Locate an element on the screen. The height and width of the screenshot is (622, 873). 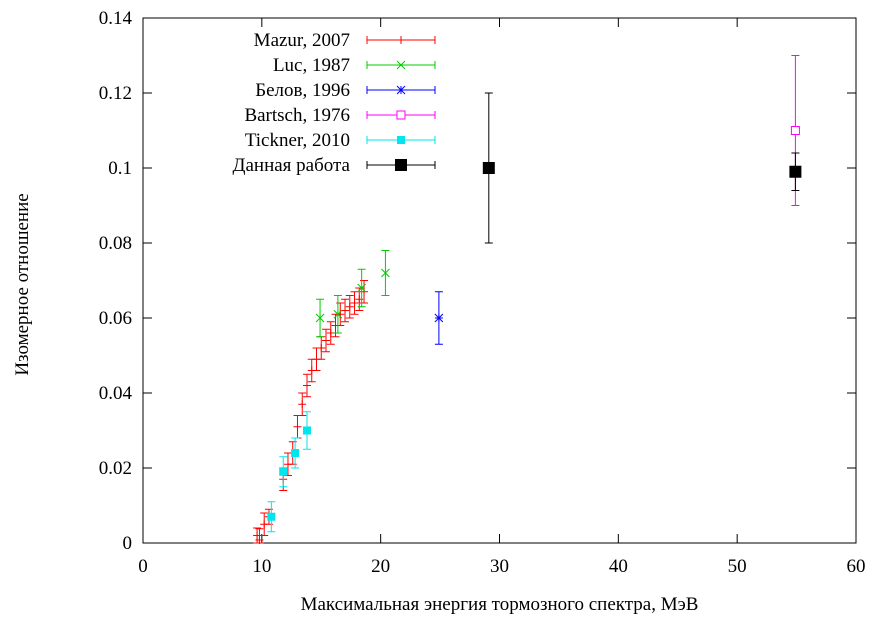
legend-label: Bartsch, 1976 is located at coordinates (297, 115).